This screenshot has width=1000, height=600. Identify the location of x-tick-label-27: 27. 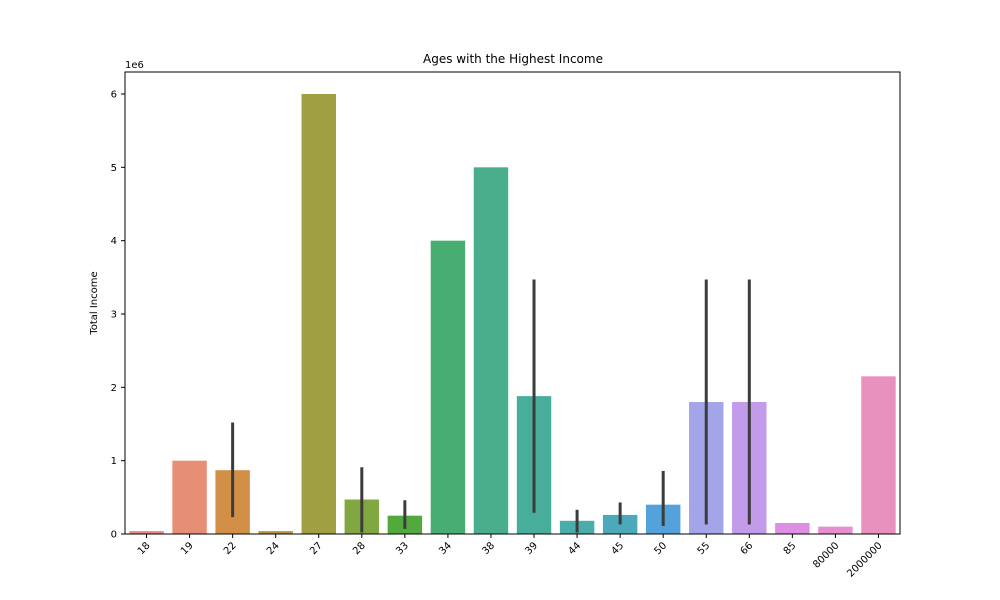
(316, 548).